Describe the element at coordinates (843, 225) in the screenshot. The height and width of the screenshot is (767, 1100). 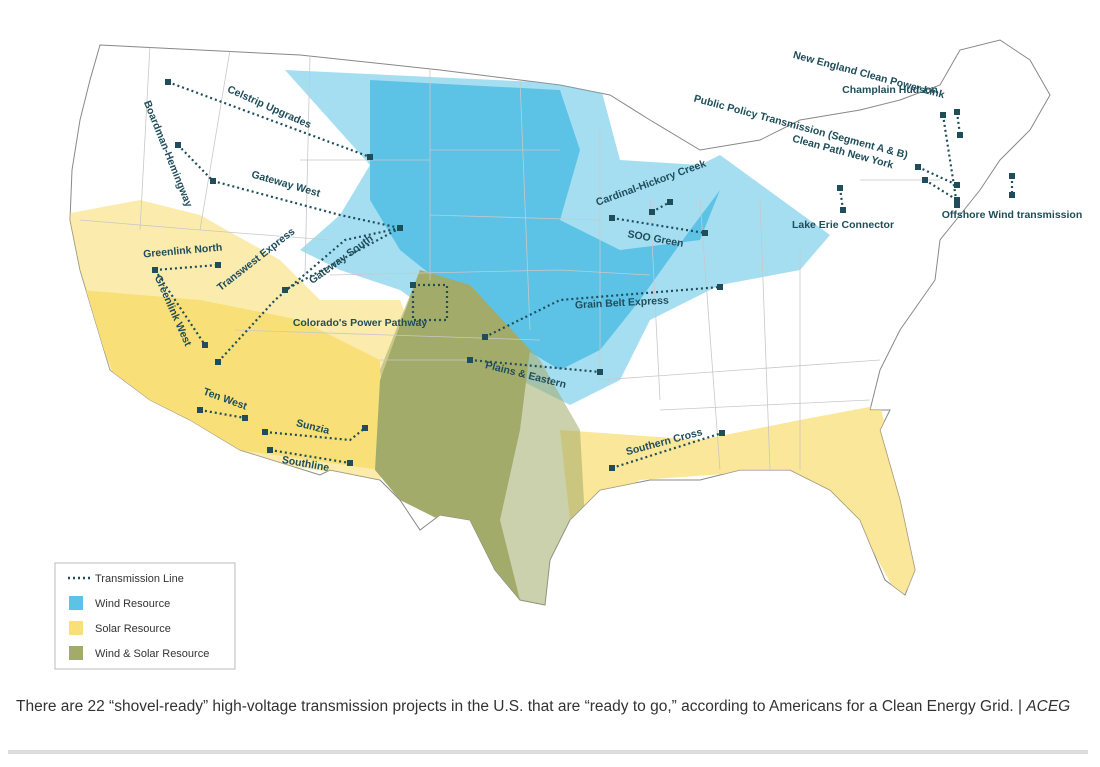
I see `line-label: Lake Erie Connector` at that location.